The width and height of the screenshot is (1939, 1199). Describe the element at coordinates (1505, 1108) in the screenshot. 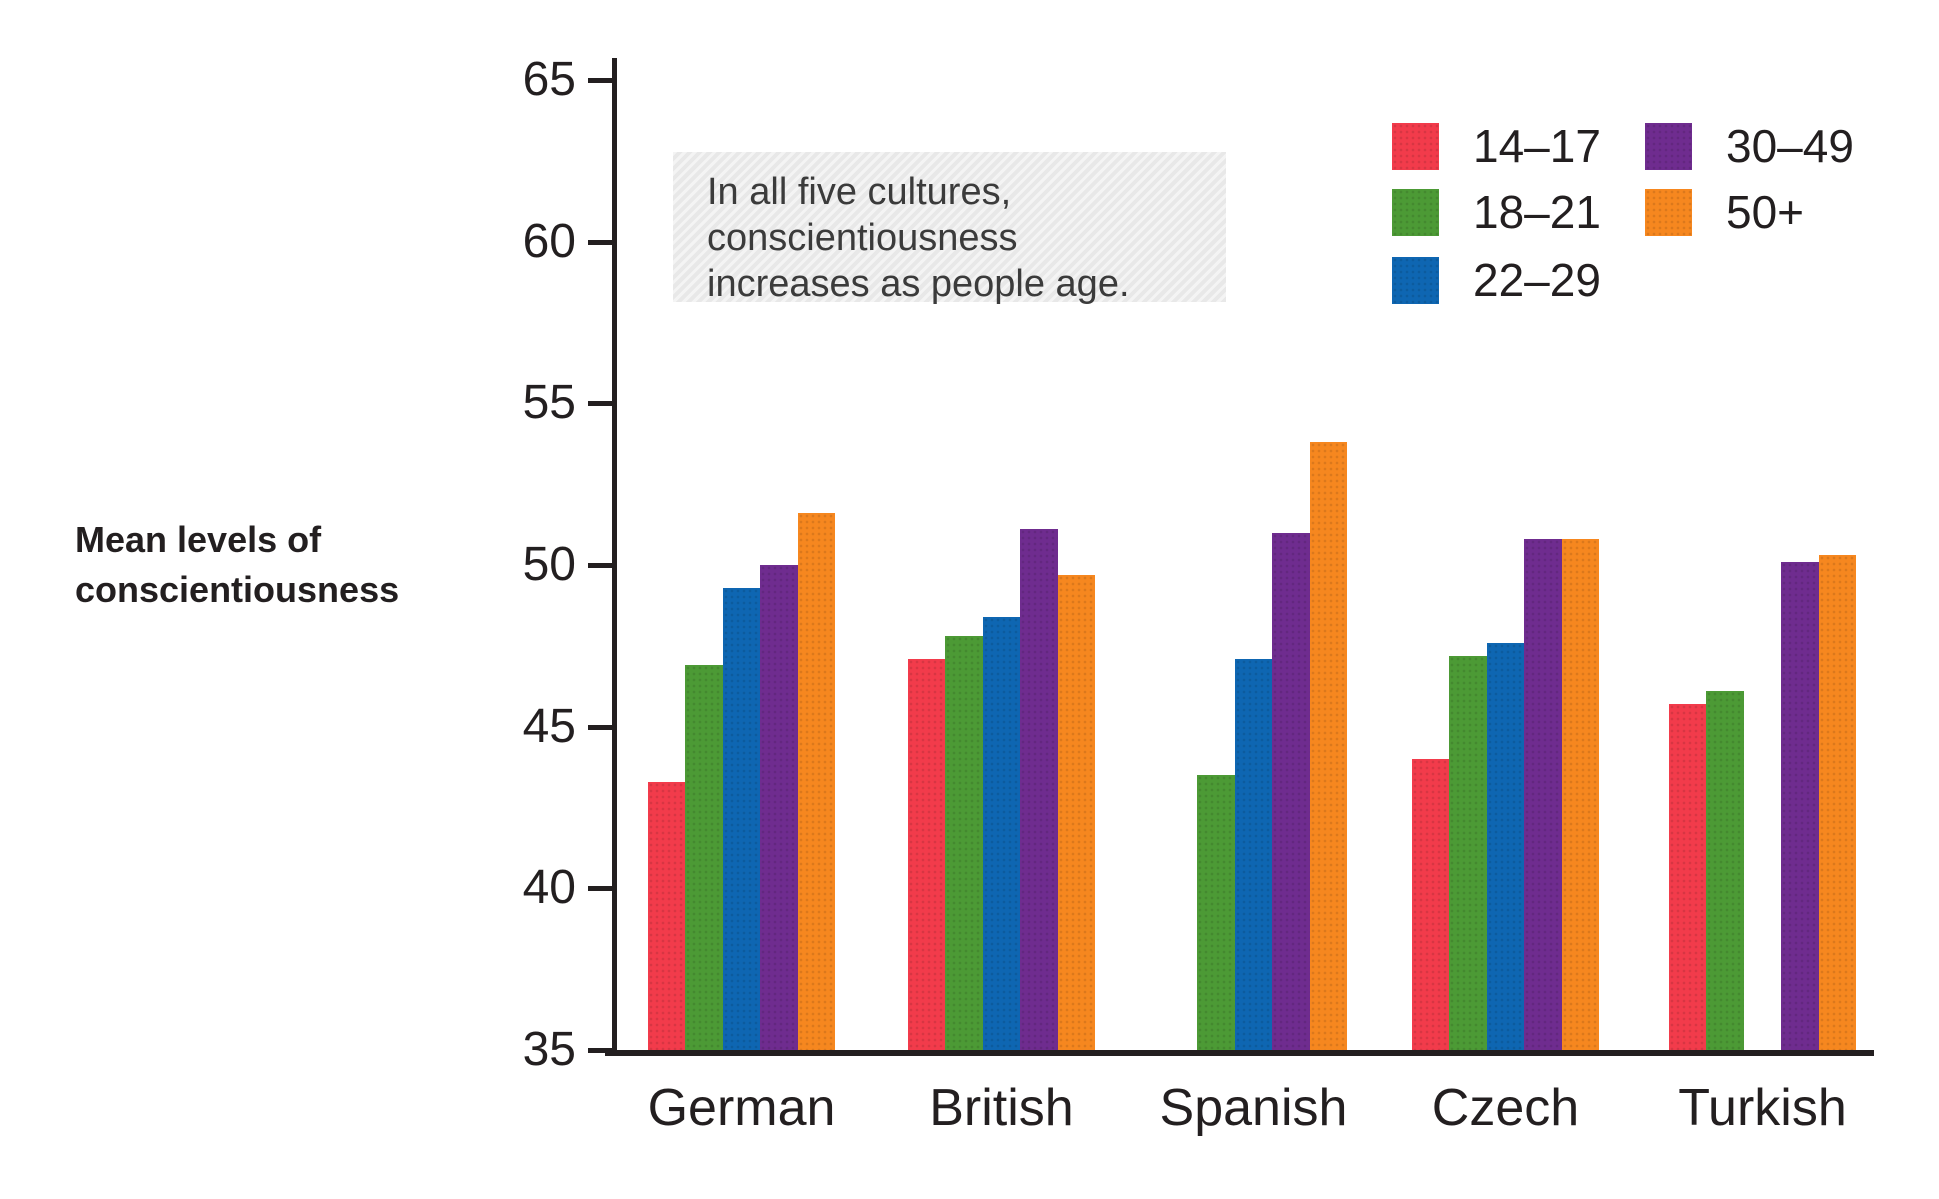

I see `x-axis-label-czech: Czech` at that location.